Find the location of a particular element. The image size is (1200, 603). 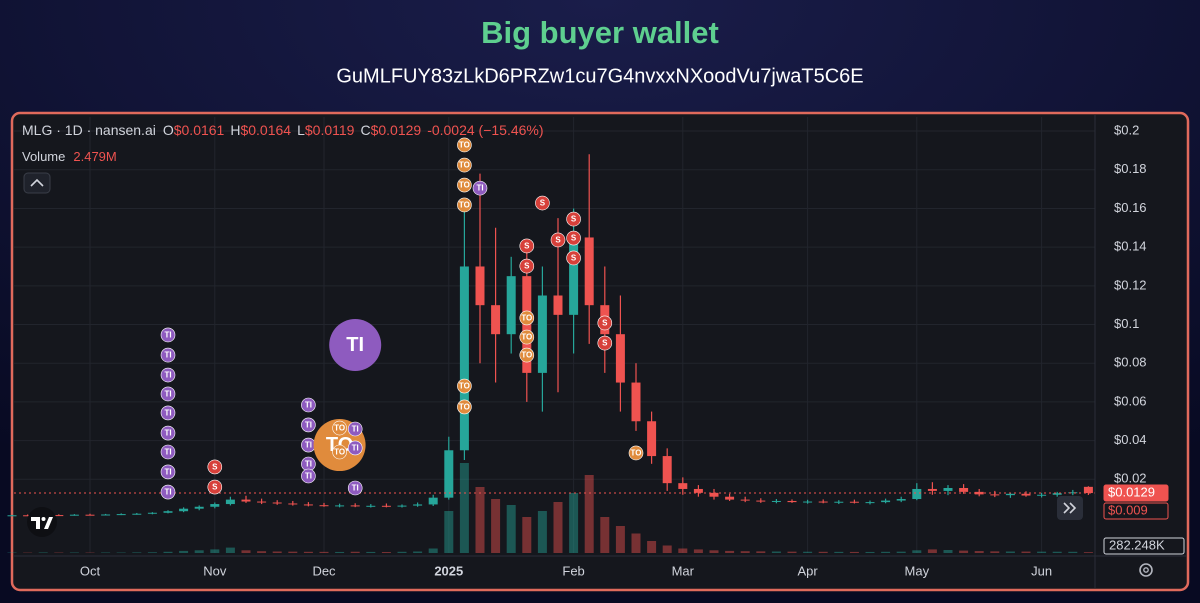

x-tick-label: Nov is located at coordinates (215, 570).